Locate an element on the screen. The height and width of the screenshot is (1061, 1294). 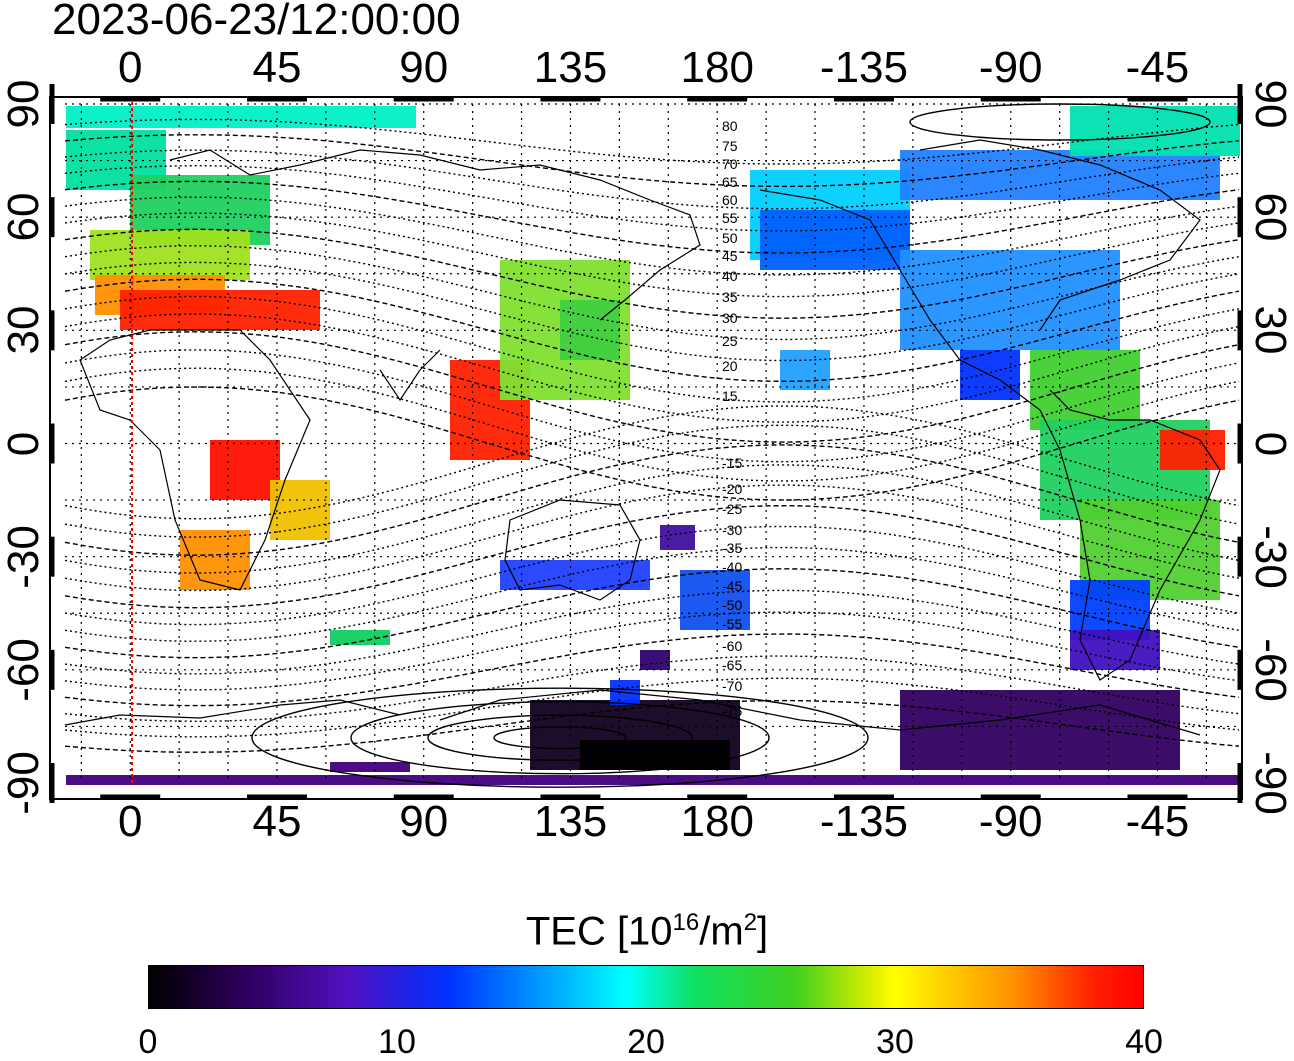
contour-label: 35 is located at coordinates (730, 297).